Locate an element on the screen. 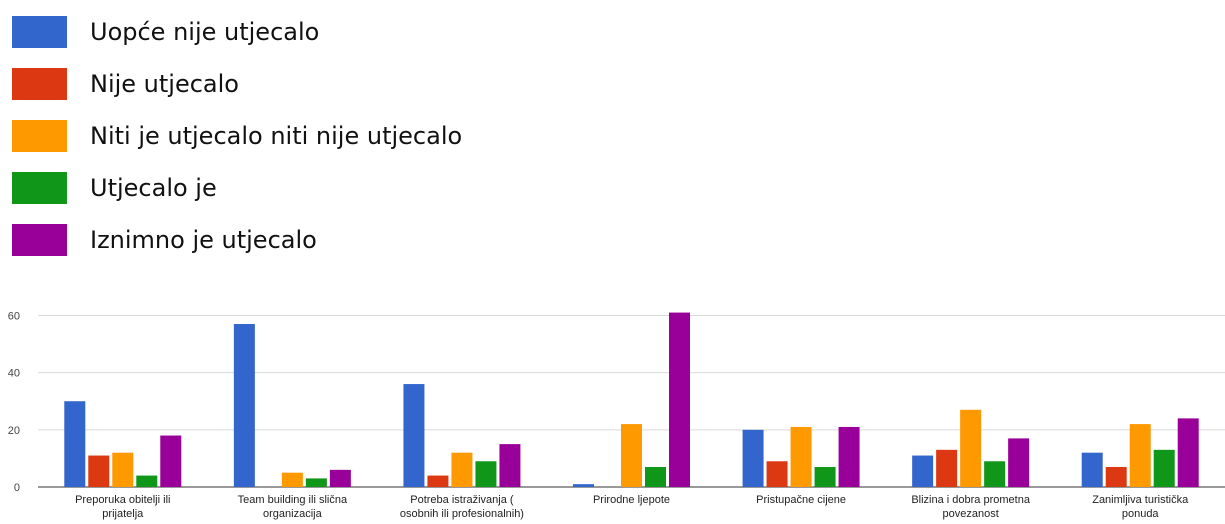 This screenshot has height=524, width=1225. x-tick-label: povezanost is located at coordinates (971, 514).